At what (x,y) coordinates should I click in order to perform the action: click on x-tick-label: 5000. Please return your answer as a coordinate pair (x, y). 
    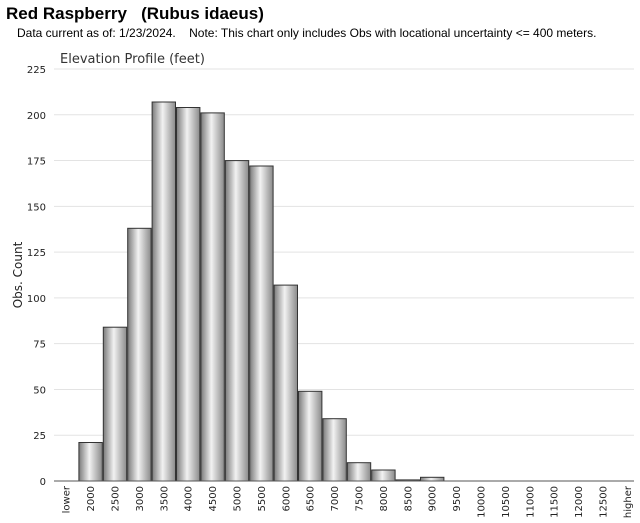
    Looking at the image, I should click on (238, 498).